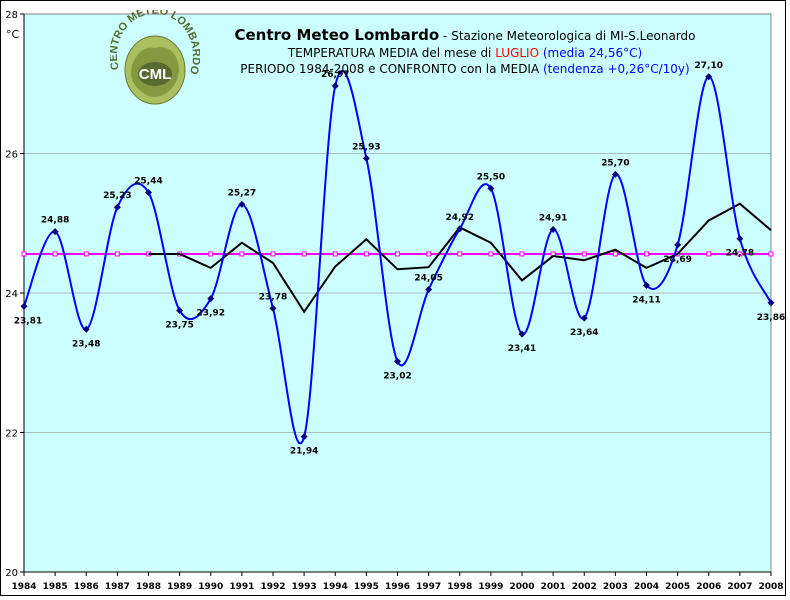 The height and width of the screenshot is (600, 790). Describe the element at coordinates (86, 587) in the screenshot. I see `x-tick-label: 1986` at that location.